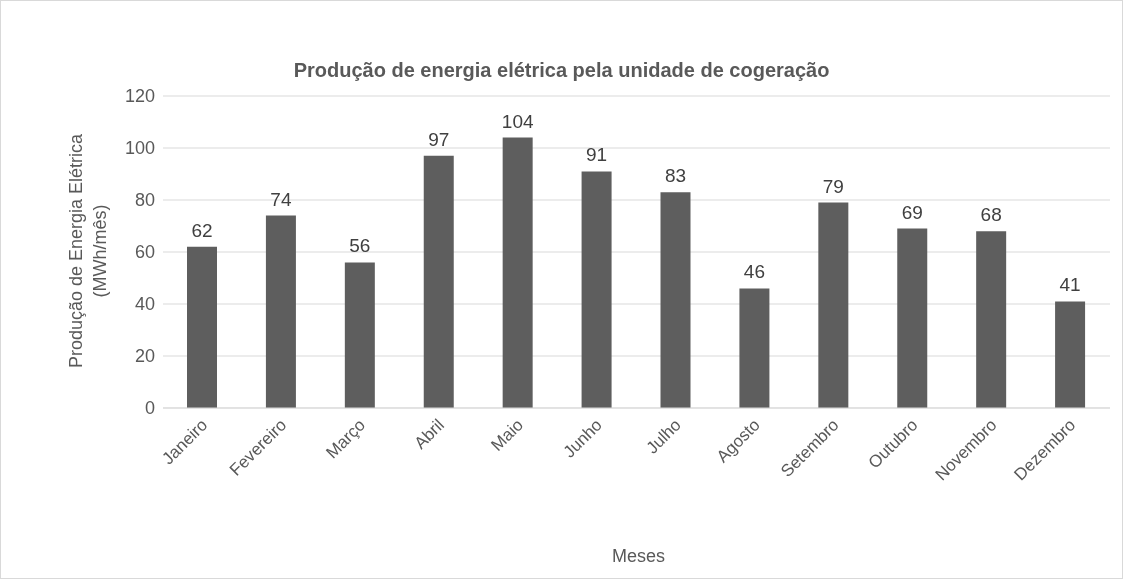 The width and height of the screenshot is (1123, 579). Describe the element at coordinates (88, 251) in the screenshot. I see `y-axis-title: Produção de Energia Elétrica (MWh/mês)` at that location.